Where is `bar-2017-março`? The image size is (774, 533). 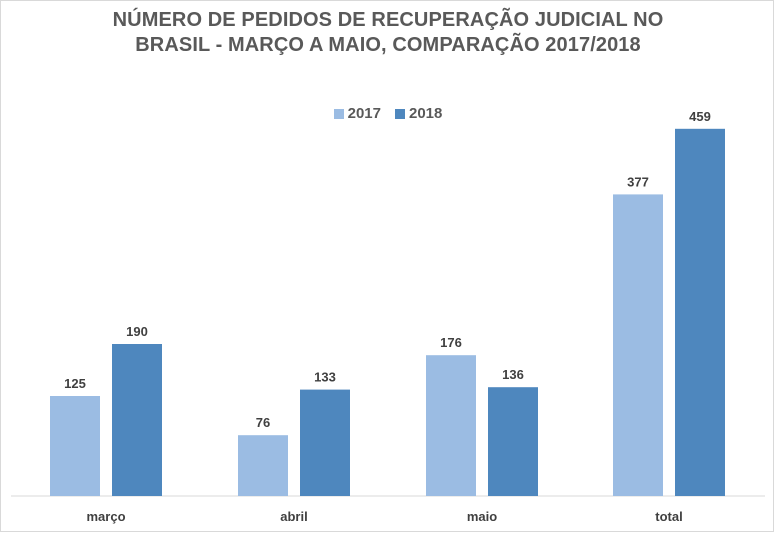 bar-2017-março is located at coordinates (75, 446).